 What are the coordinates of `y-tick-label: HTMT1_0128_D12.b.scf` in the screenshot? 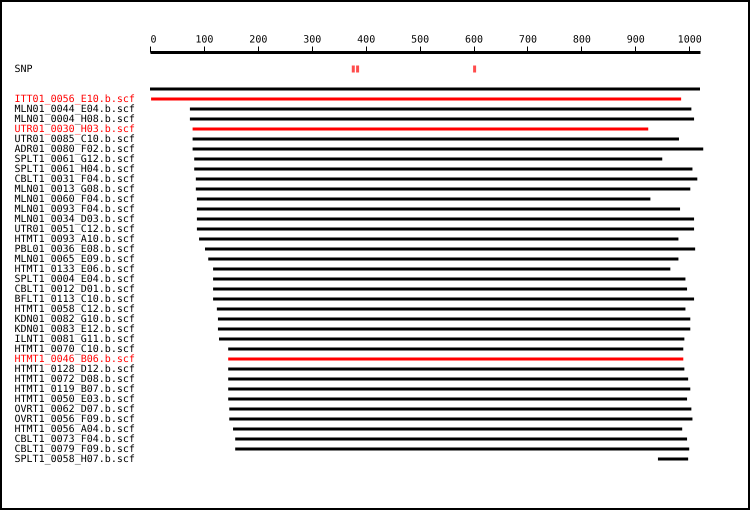 It's located at (74, 369).